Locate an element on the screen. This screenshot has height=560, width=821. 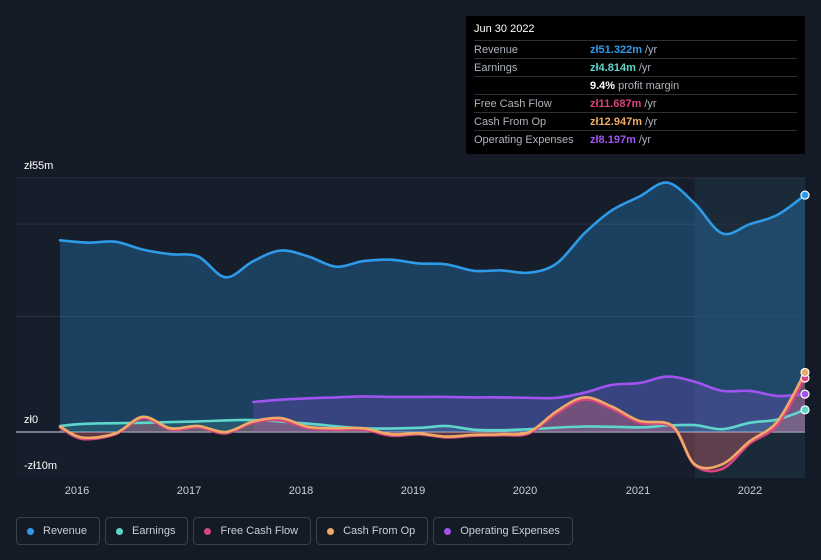
series-end-markers is located at coordinates (805, 302).